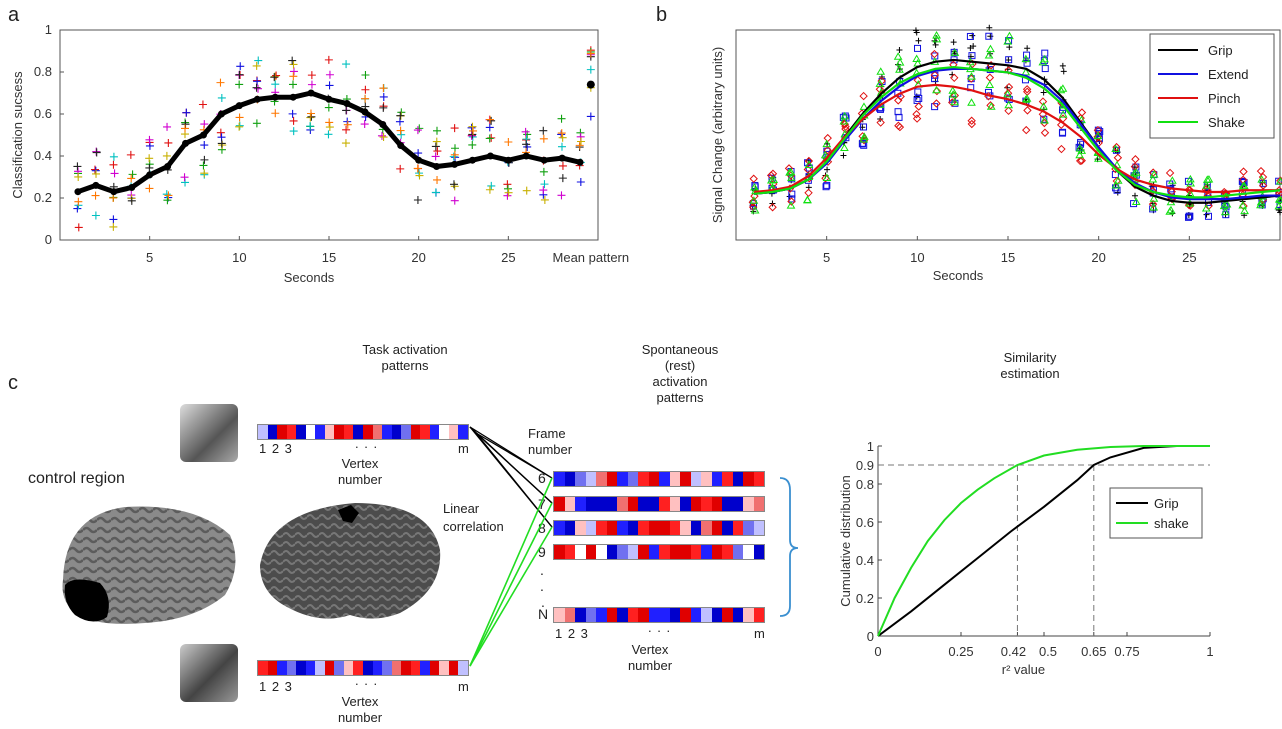 Image resolution: width=1282 pixels, height=729 pixels. What do you see at coordinates (590, 84) in the screenshot?
I see `chart-a-mean-point` at bounding box center [590, 84].